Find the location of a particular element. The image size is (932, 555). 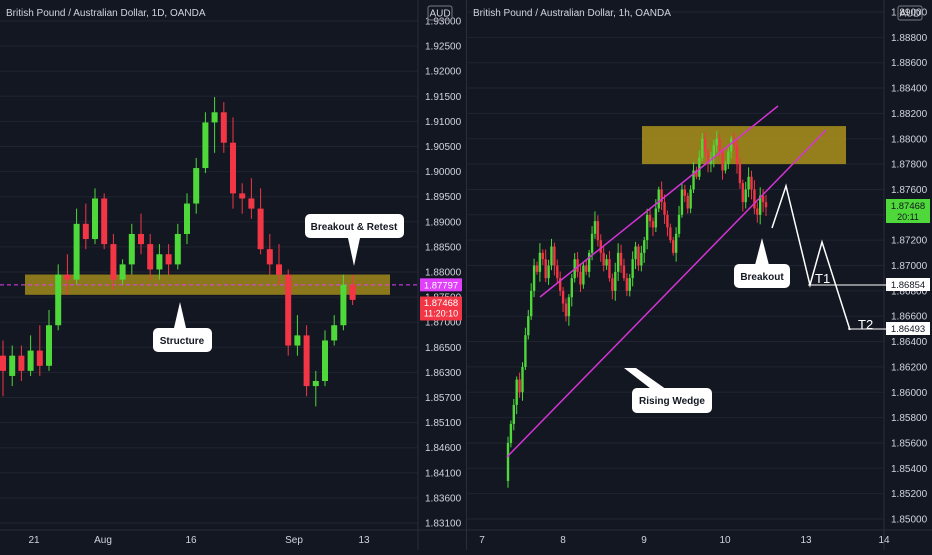

left-price-tick: 1.92000 is located at coordinates (443, 72).